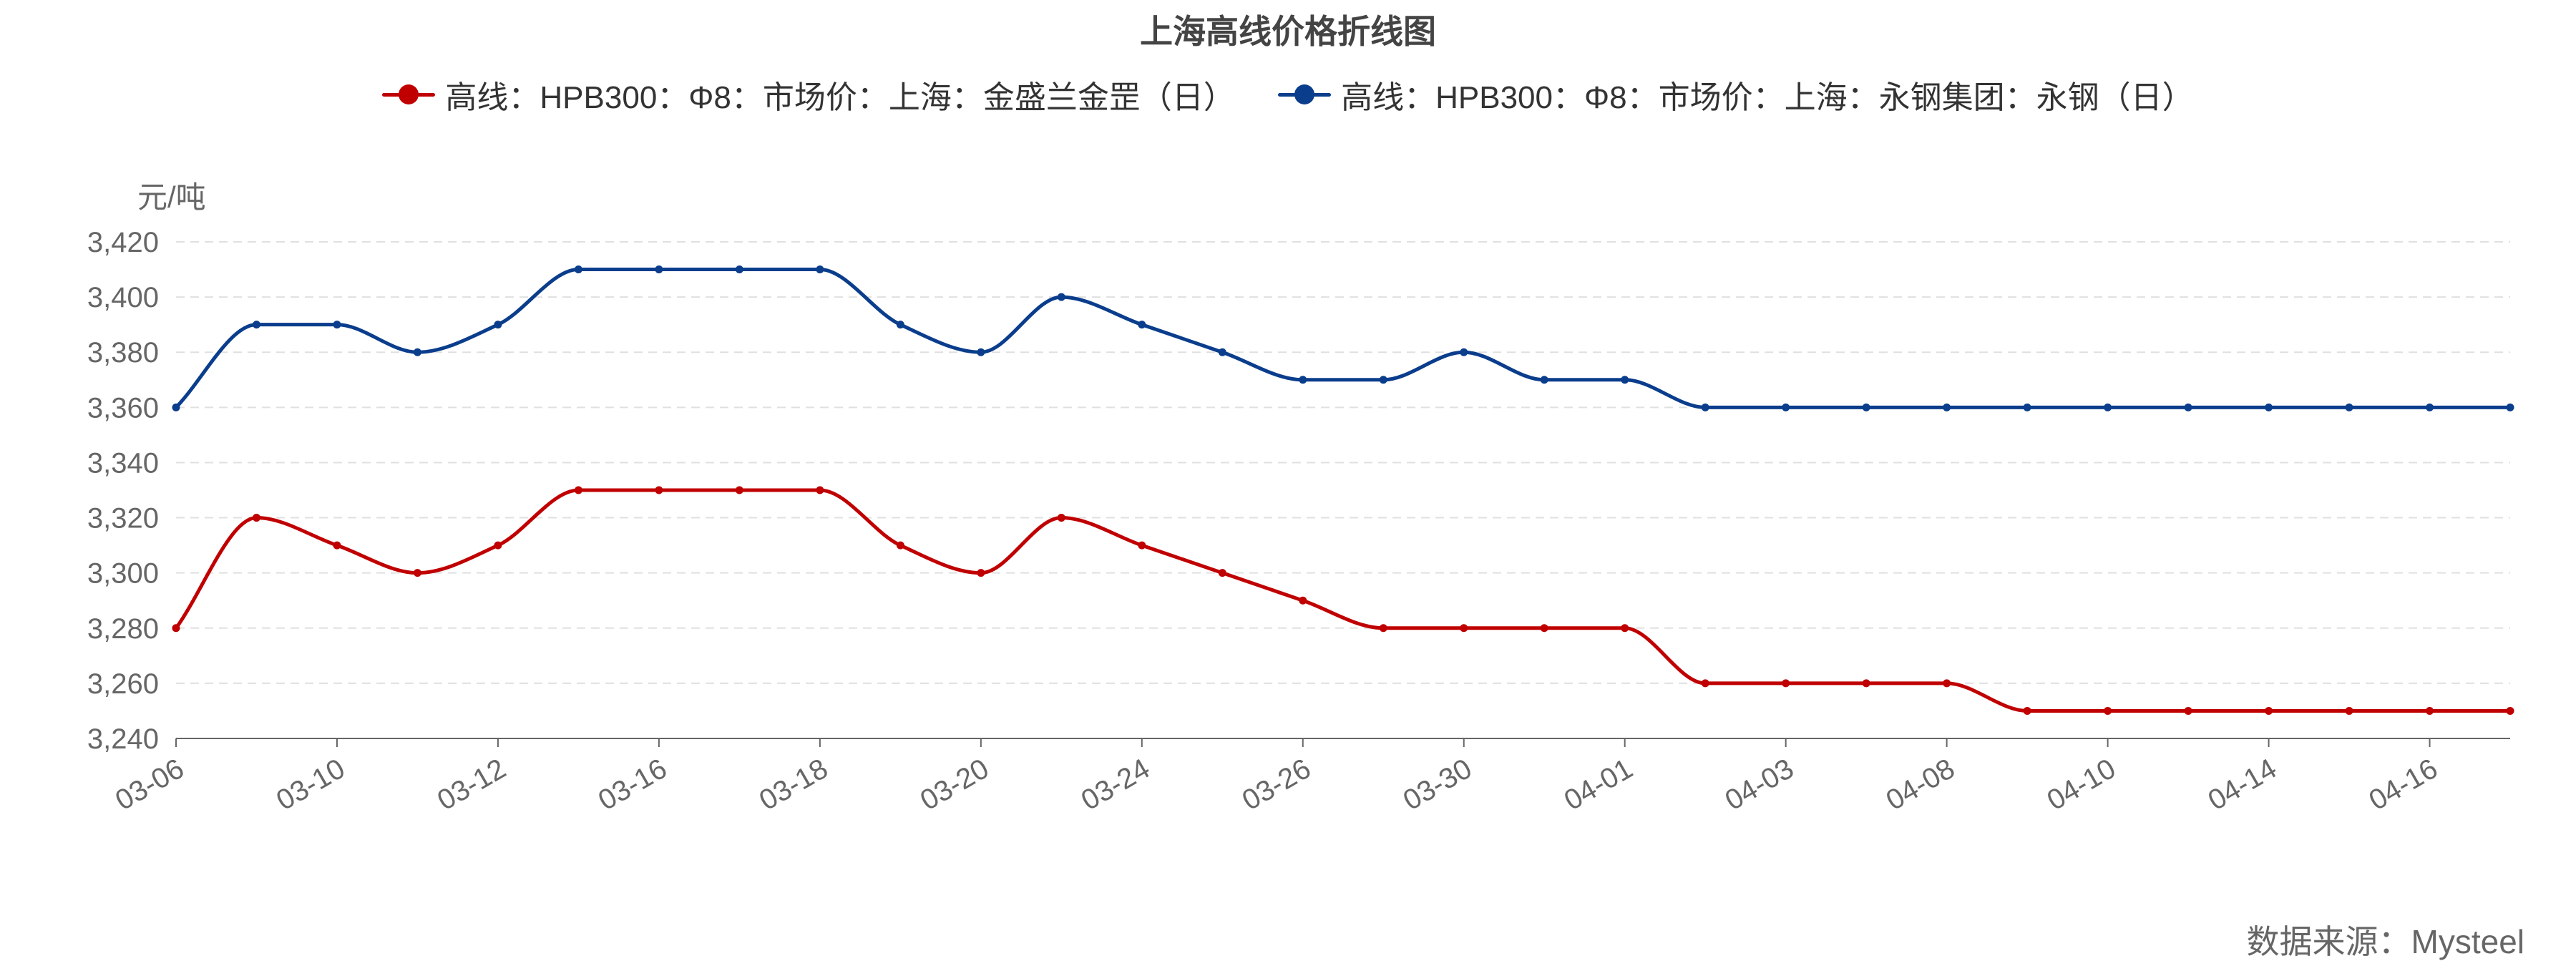 The width and height of the screenshot is (2576, 966). I want to click on y-axis-unit: 元/吨, so click(171, 197).